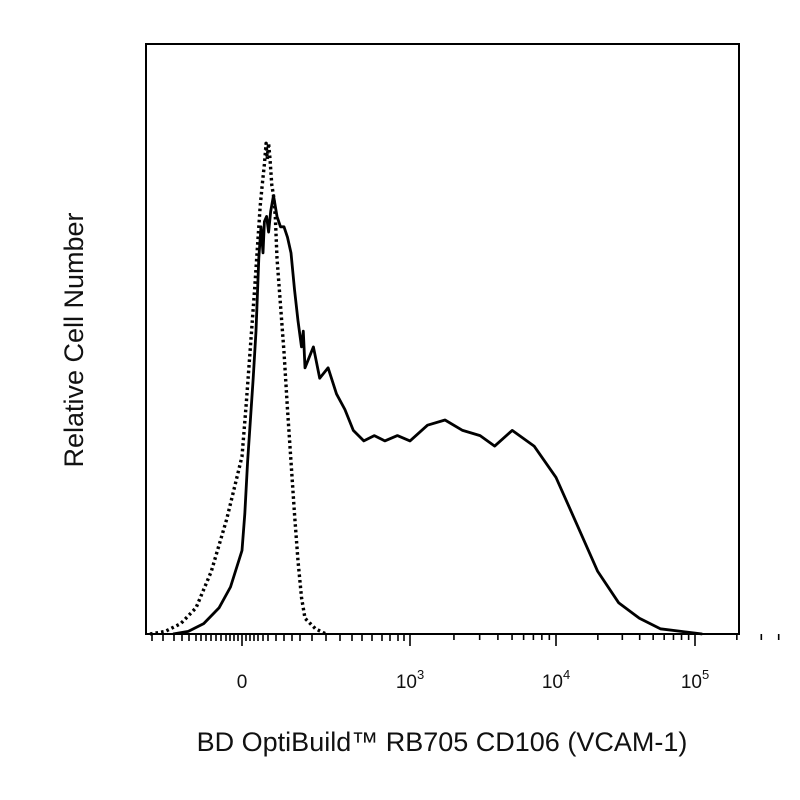 The height and width of the screenshot is (800, 800). Describe the element at coordinates (556, 680) in the screenshot. I see `x-tick-label-1e4: 10⁴` at that location.